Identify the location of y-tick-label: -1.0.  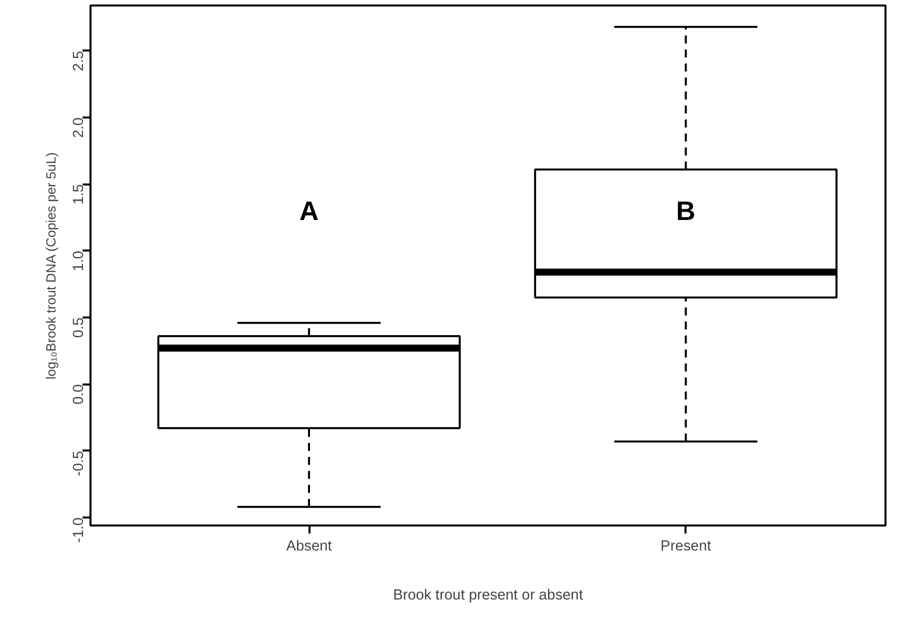
(79, 530).